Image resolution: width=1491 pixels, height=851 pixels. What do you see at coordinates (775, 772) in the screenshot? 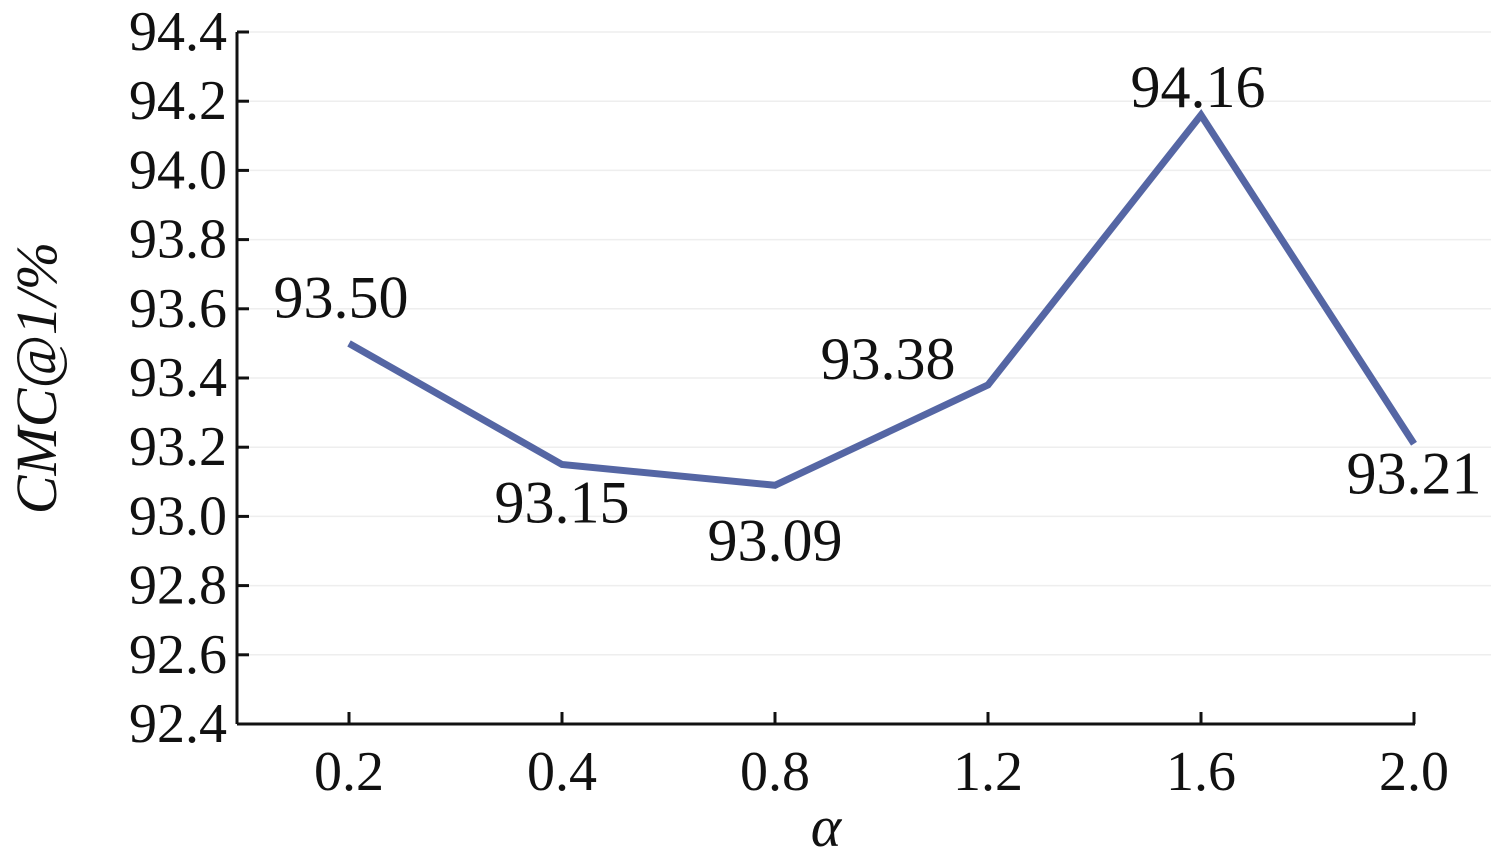
I see `x-tick-label: 0.8` at bounding box center [775, 772].